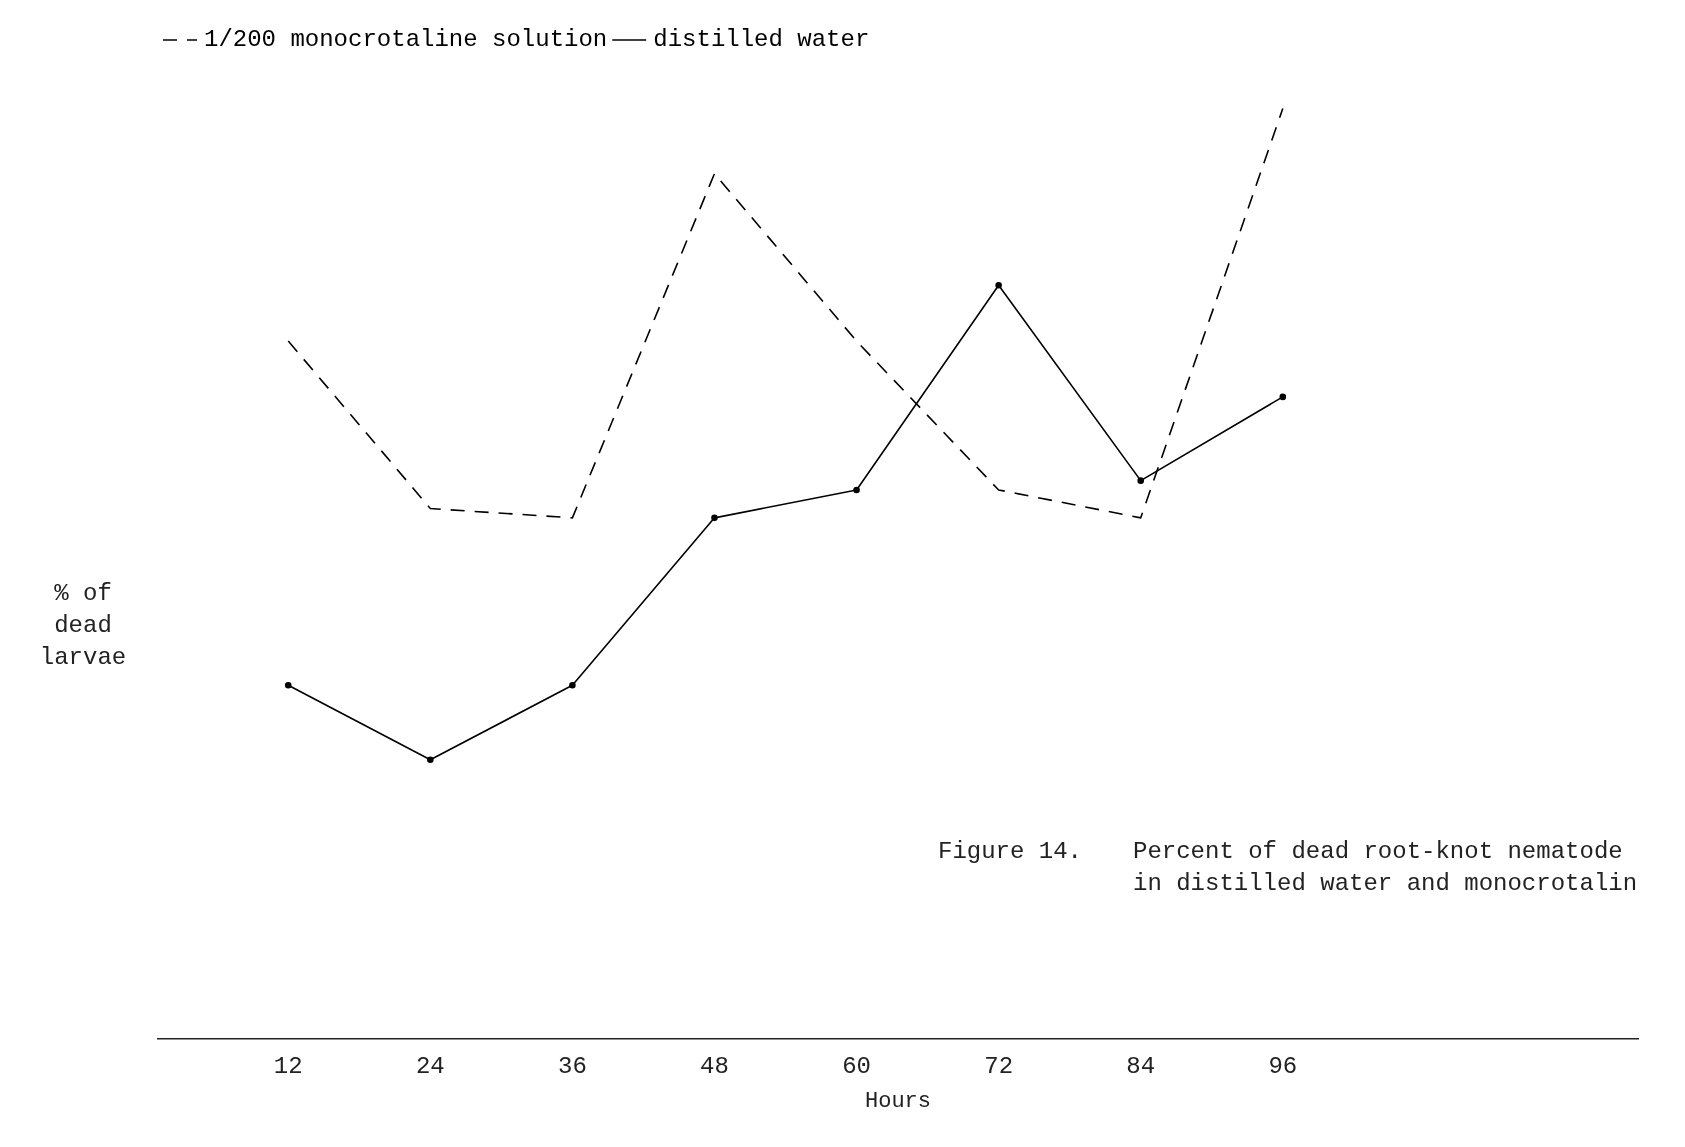 This screenshot has width=1685, height=1147. I want to click on x-tick-label: 72, so click(999, 1066).